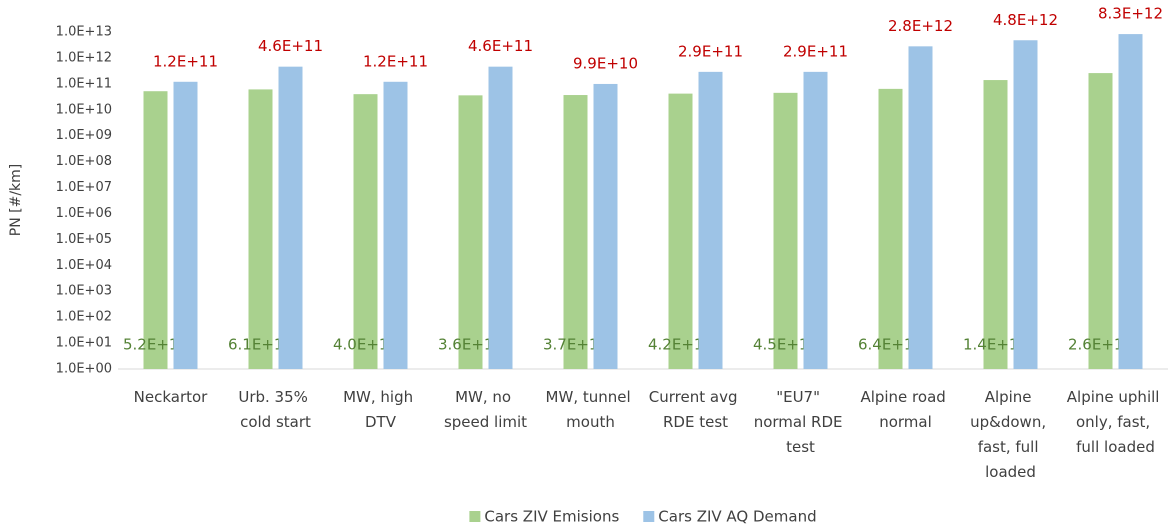 The height and width of the screenshot is (531, 1170). I want to click on x-tick-label: Alpine road normal, so click(905, 409).